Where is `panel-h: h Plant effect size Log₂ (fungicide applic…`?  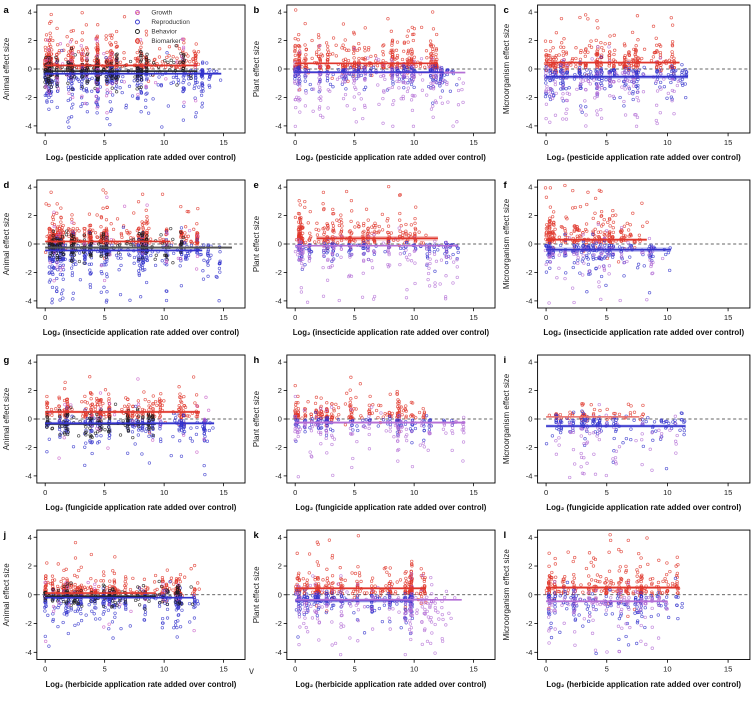
panel-h: h Plant effect size Log₂ (fungicide applic… is located at coordinates (375, 437).